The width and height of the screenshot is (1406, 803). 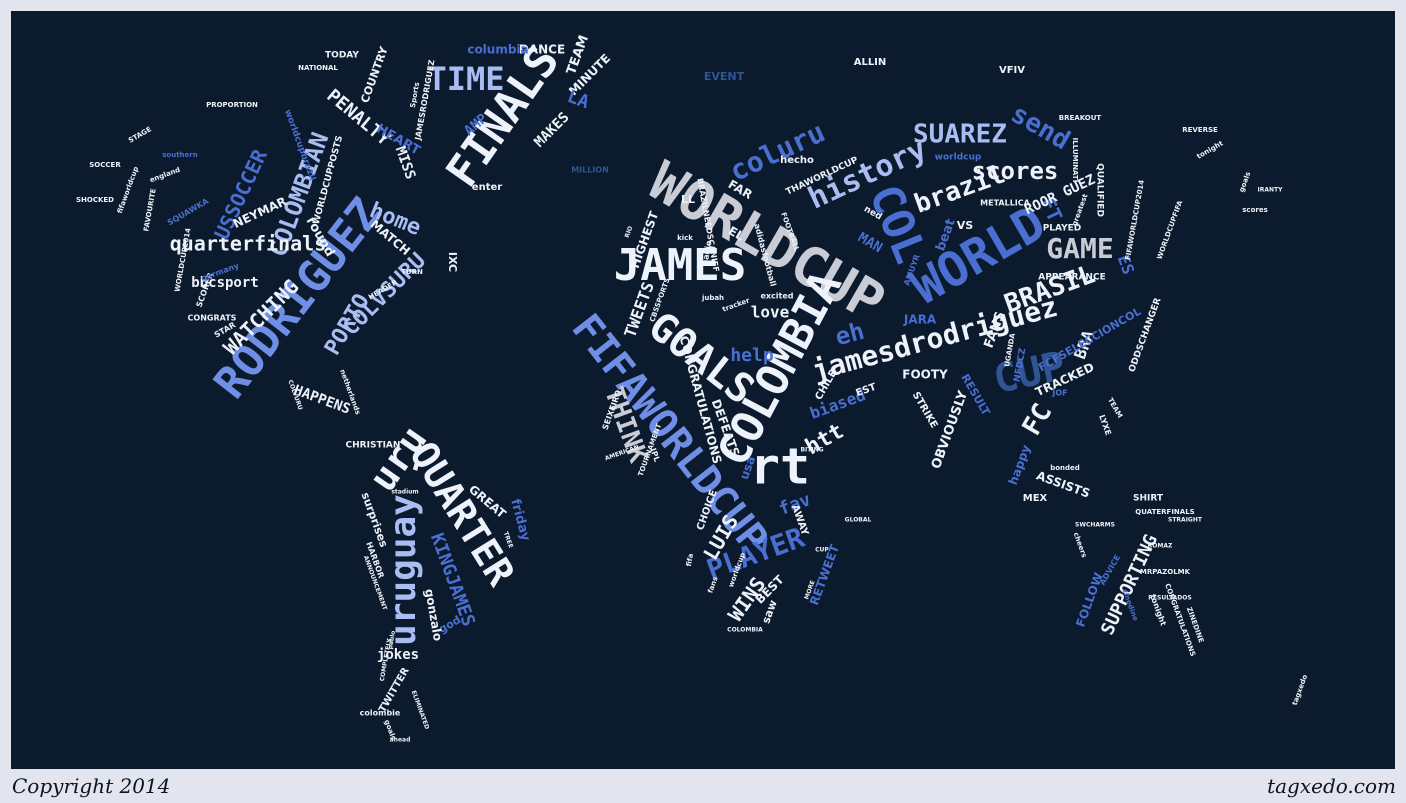 I want to click on cloud-word: METALLICA, so click(x=1005, y=203).